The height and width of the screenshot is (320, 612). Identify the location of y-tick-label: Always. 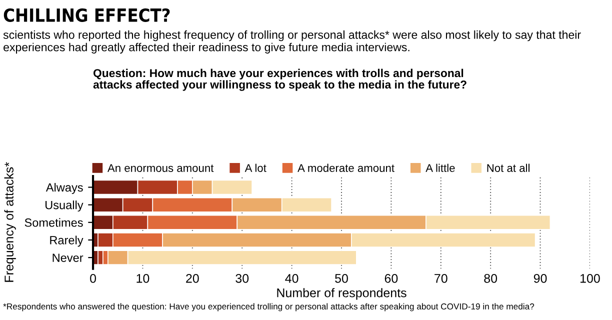
(64, 188).